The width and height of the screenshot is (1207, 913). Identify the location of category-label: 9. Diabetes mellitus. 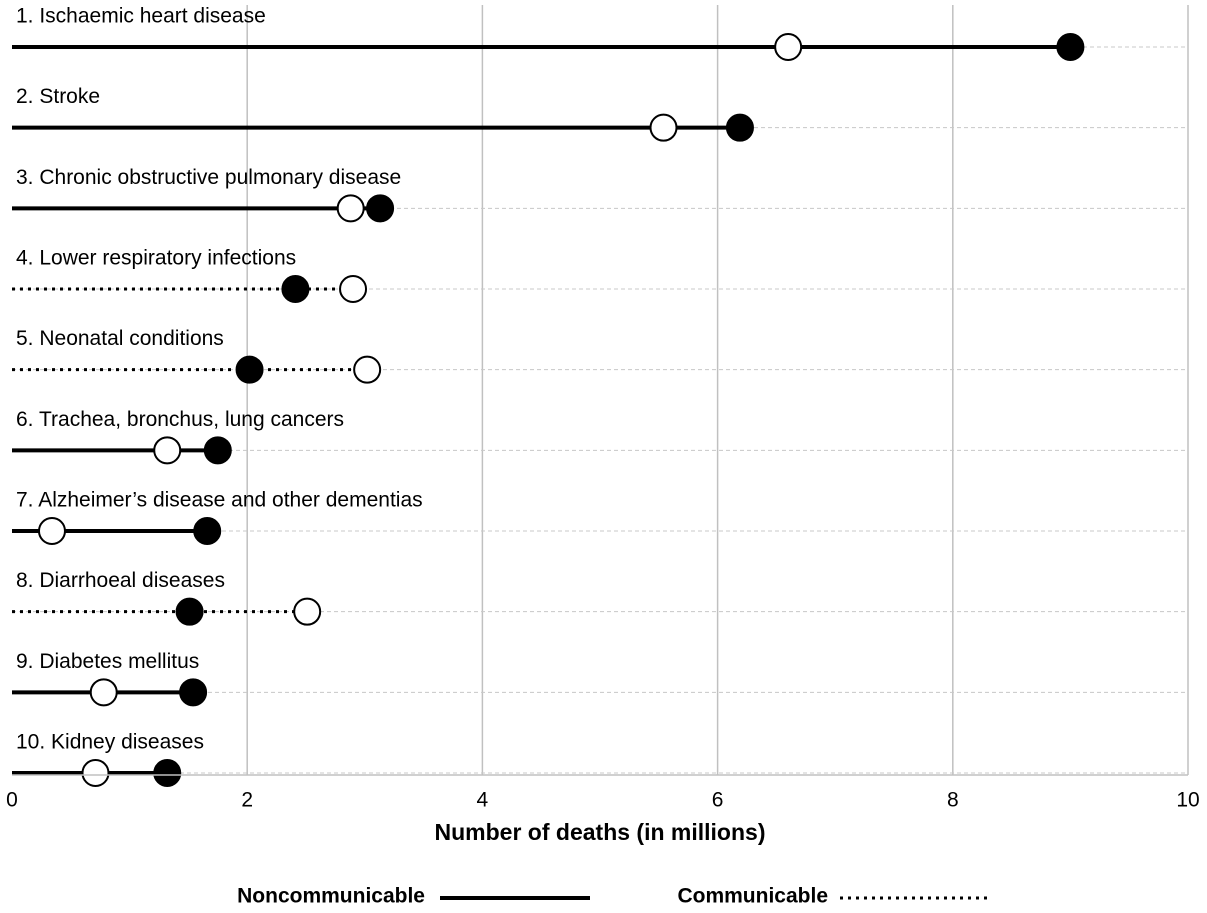
(107, 661).